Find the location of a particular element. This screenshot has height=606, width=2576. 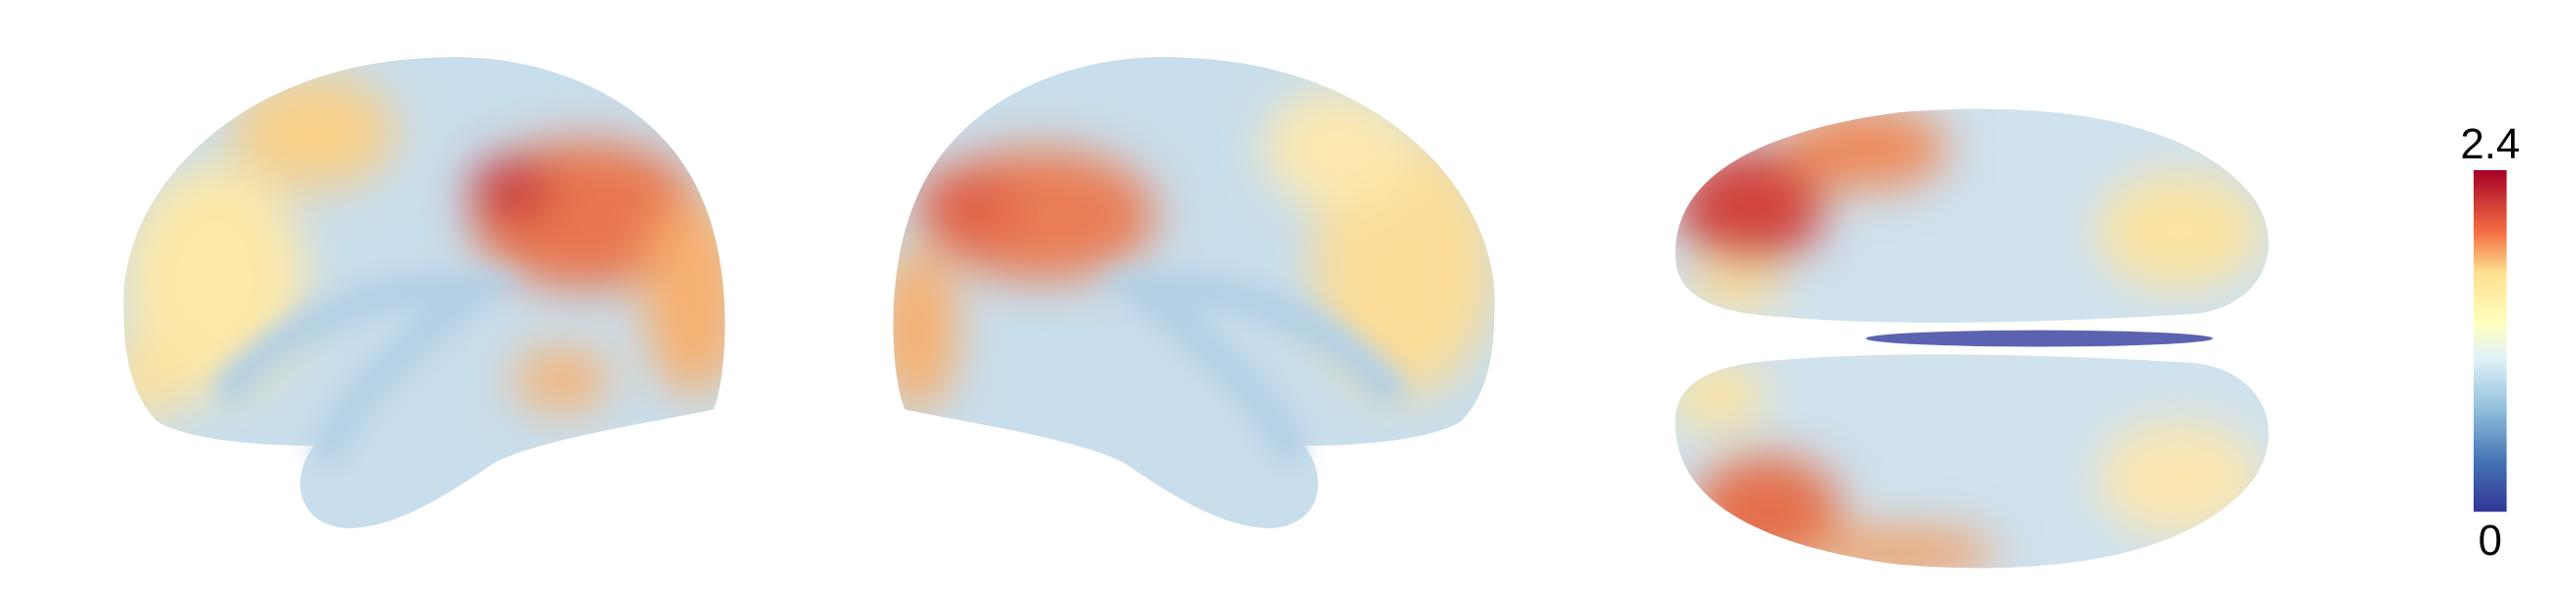

brain-dorsal-upper is located at coordinates (1972, 215).